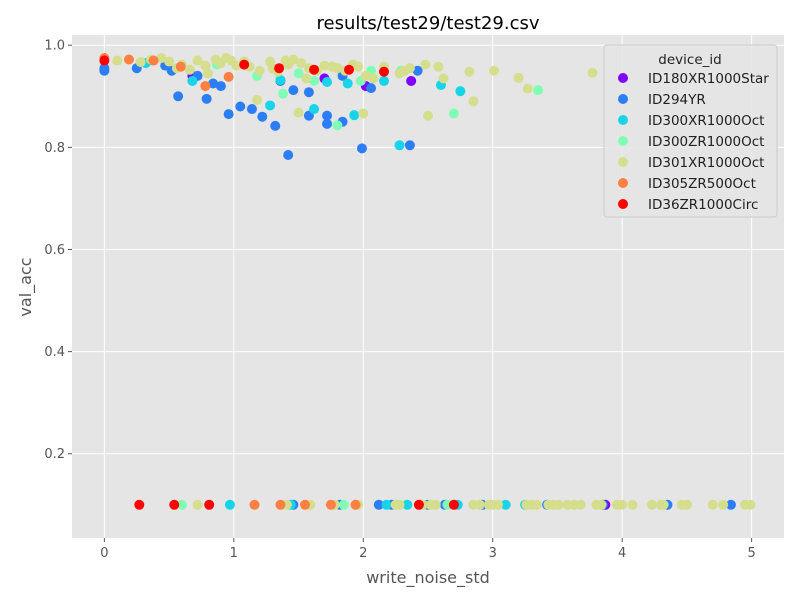 The height and width of the screenshot is (600, 800). What do you see at coordinates (54, 250) in the screenshot?
I see `y-tick-label: 0.6` at bounding box center [54, 250].